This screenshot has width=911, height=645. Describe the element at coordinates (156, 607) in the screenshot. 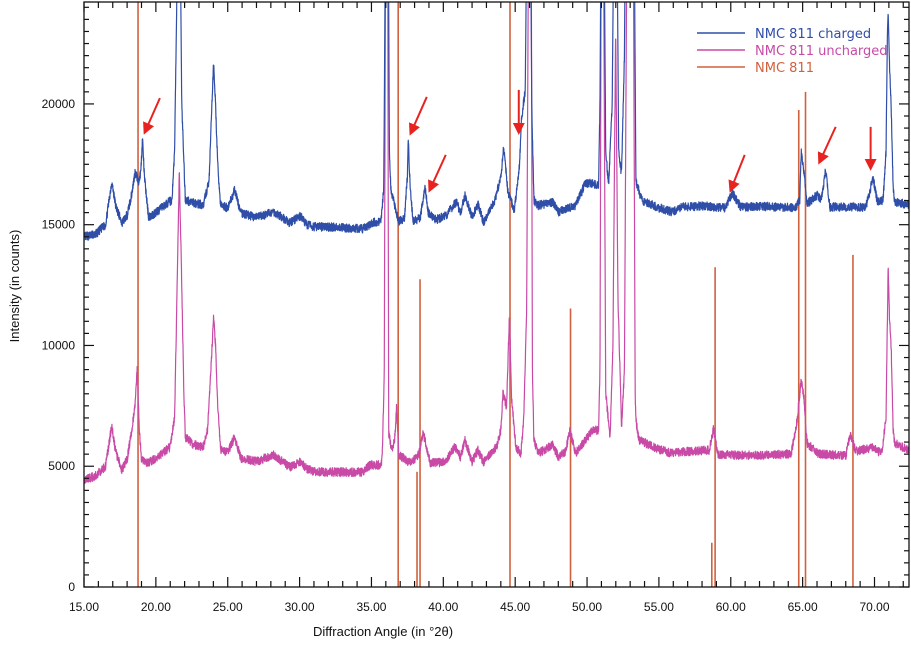

I see `x-tick-label: 20.00` at that location.